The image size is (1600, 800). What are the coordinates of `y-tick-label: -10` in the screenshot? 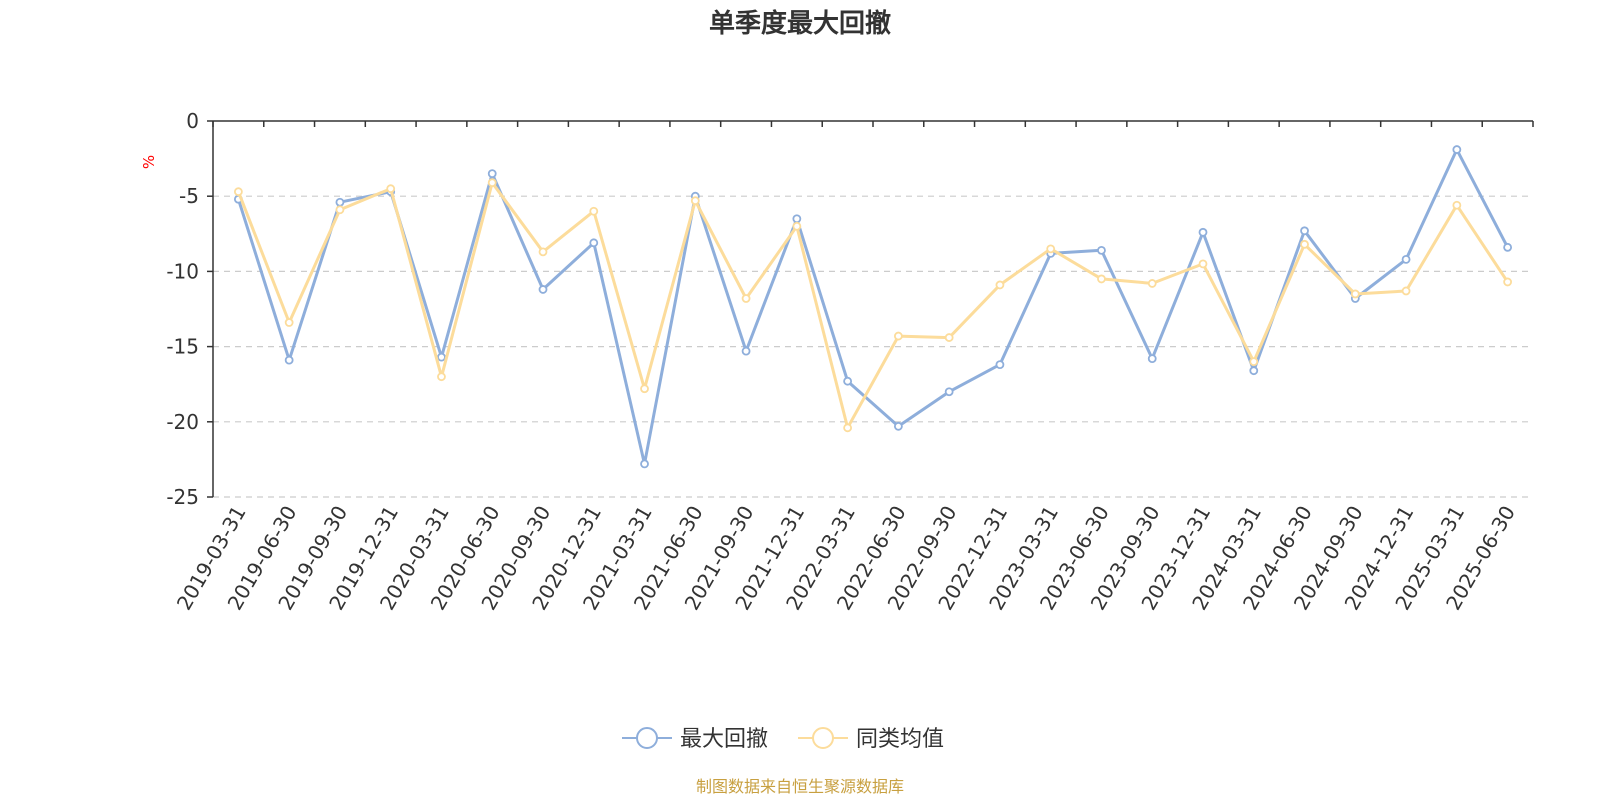 It's located at (182, 271).